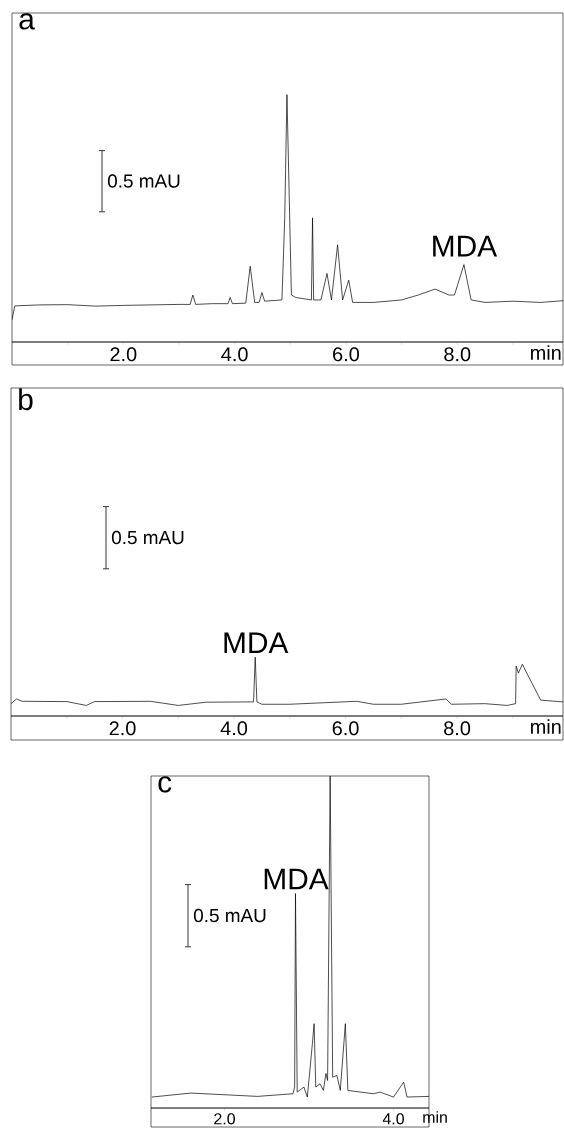 Image resolution: width=564 pixels, height=1131 pixels. What do you see at coordinates (165, 784) in the screenshot?
I see `chart-title: c` at bounding box center [165, 784].